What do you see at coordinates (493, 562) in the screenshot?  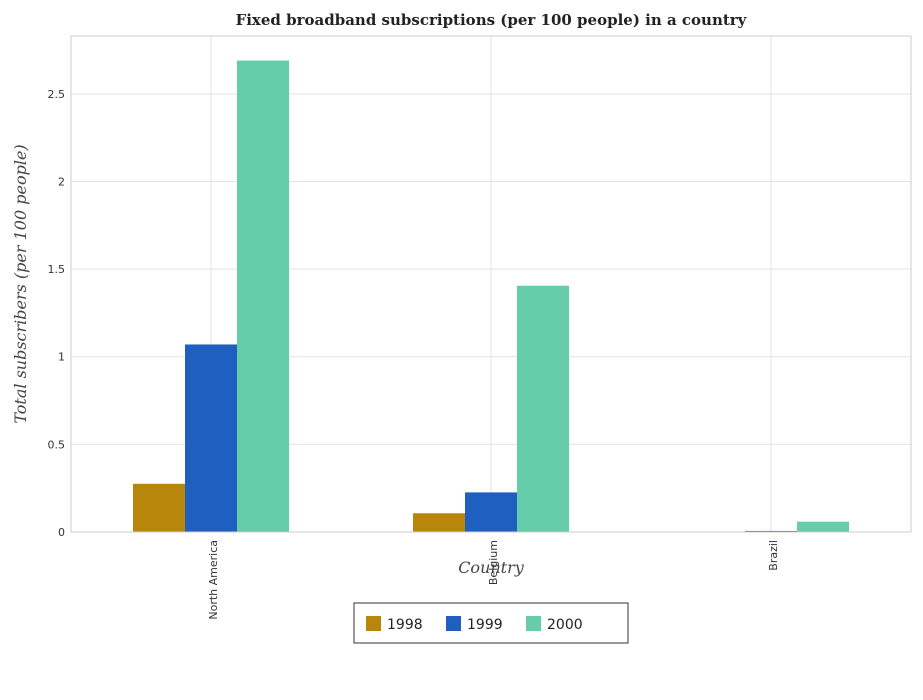 I see `x-tick-label: Belgium` at bounding box center [493, 562].